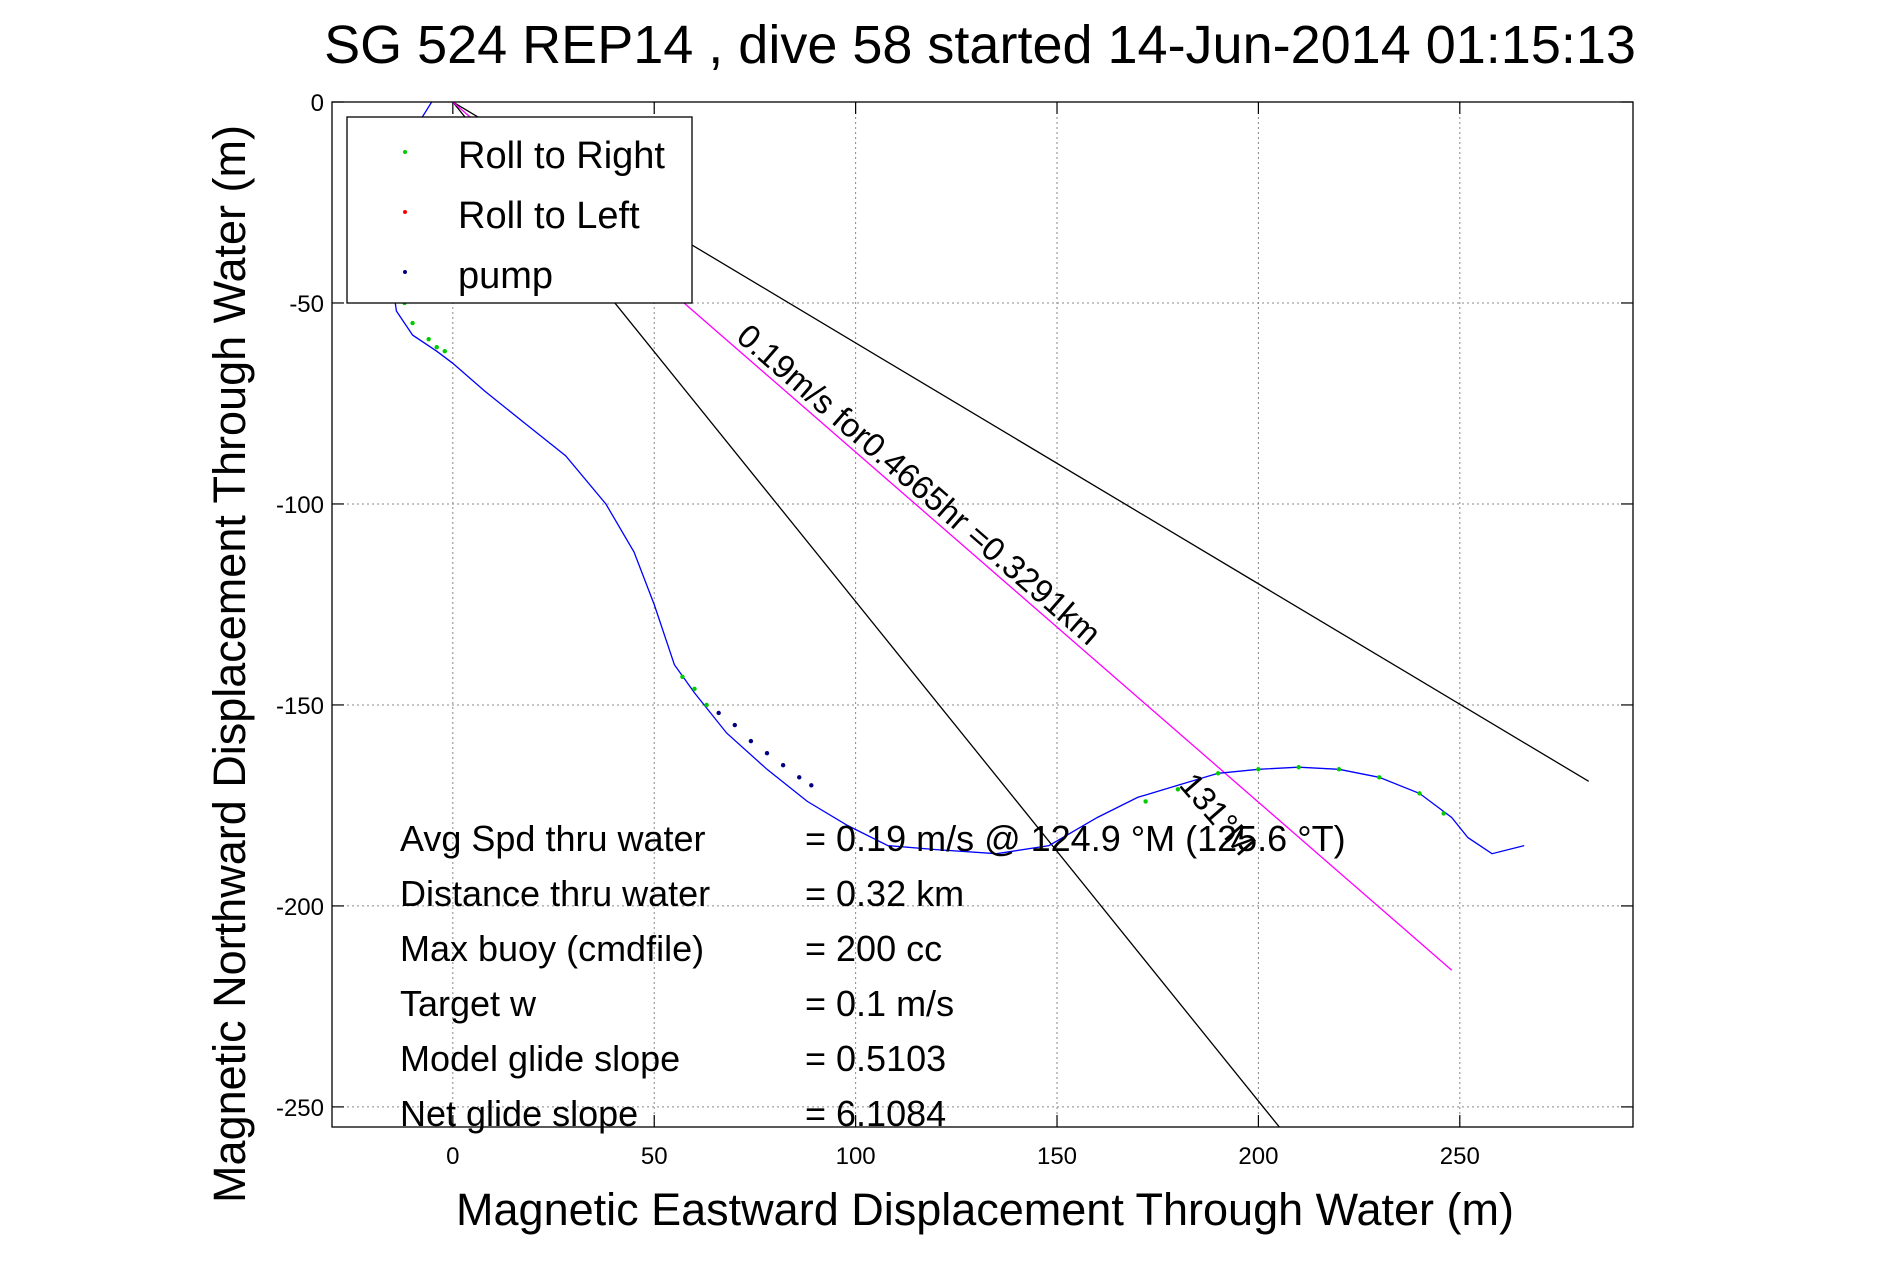  Describe the element at coordinates (654, 1156) in the screenshot. I see `x-tick-label: 50` at that location.